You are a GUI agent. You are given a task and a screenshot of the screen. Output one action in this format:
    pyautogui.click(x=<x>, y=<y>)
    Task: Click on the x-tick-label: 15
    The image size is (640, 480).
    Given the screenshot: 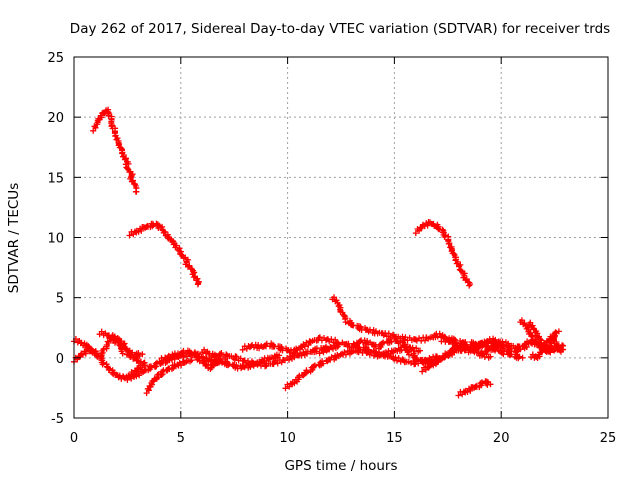 What is the action you would take?
    pyautogui.click(x=394, y=438)
    